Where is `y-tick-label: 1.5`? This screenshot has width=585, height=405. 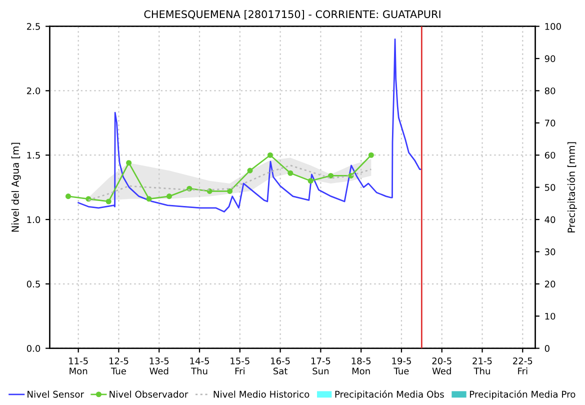
y-tick-label: 1.5 is located at coordinates (33, 155).